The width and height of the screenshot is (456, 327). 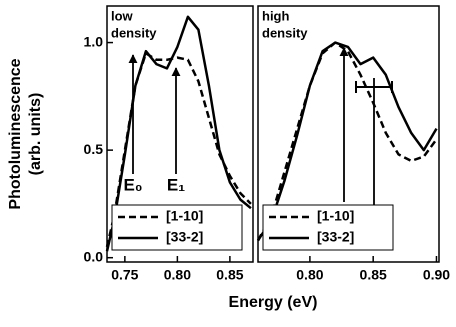 I want to click on panel-label: low, so click(x=122, y=15).